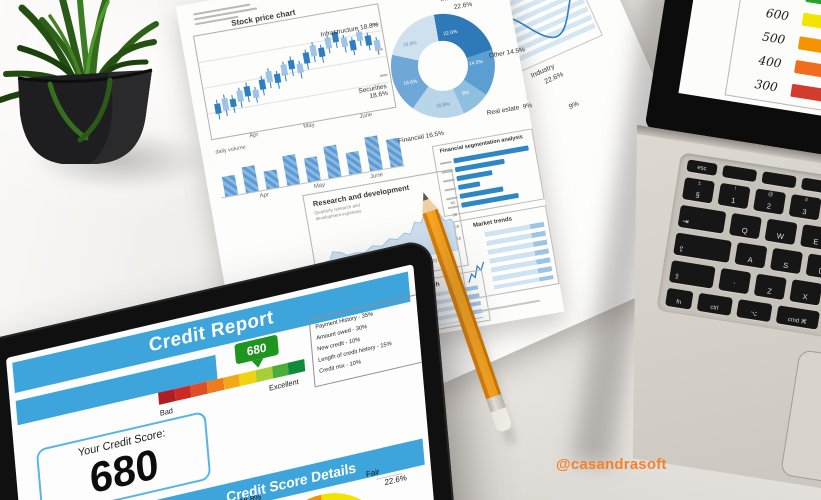 This screenshot has width=821, height=500. I want to click on rnd-ytick: 30, so click(455, 214).